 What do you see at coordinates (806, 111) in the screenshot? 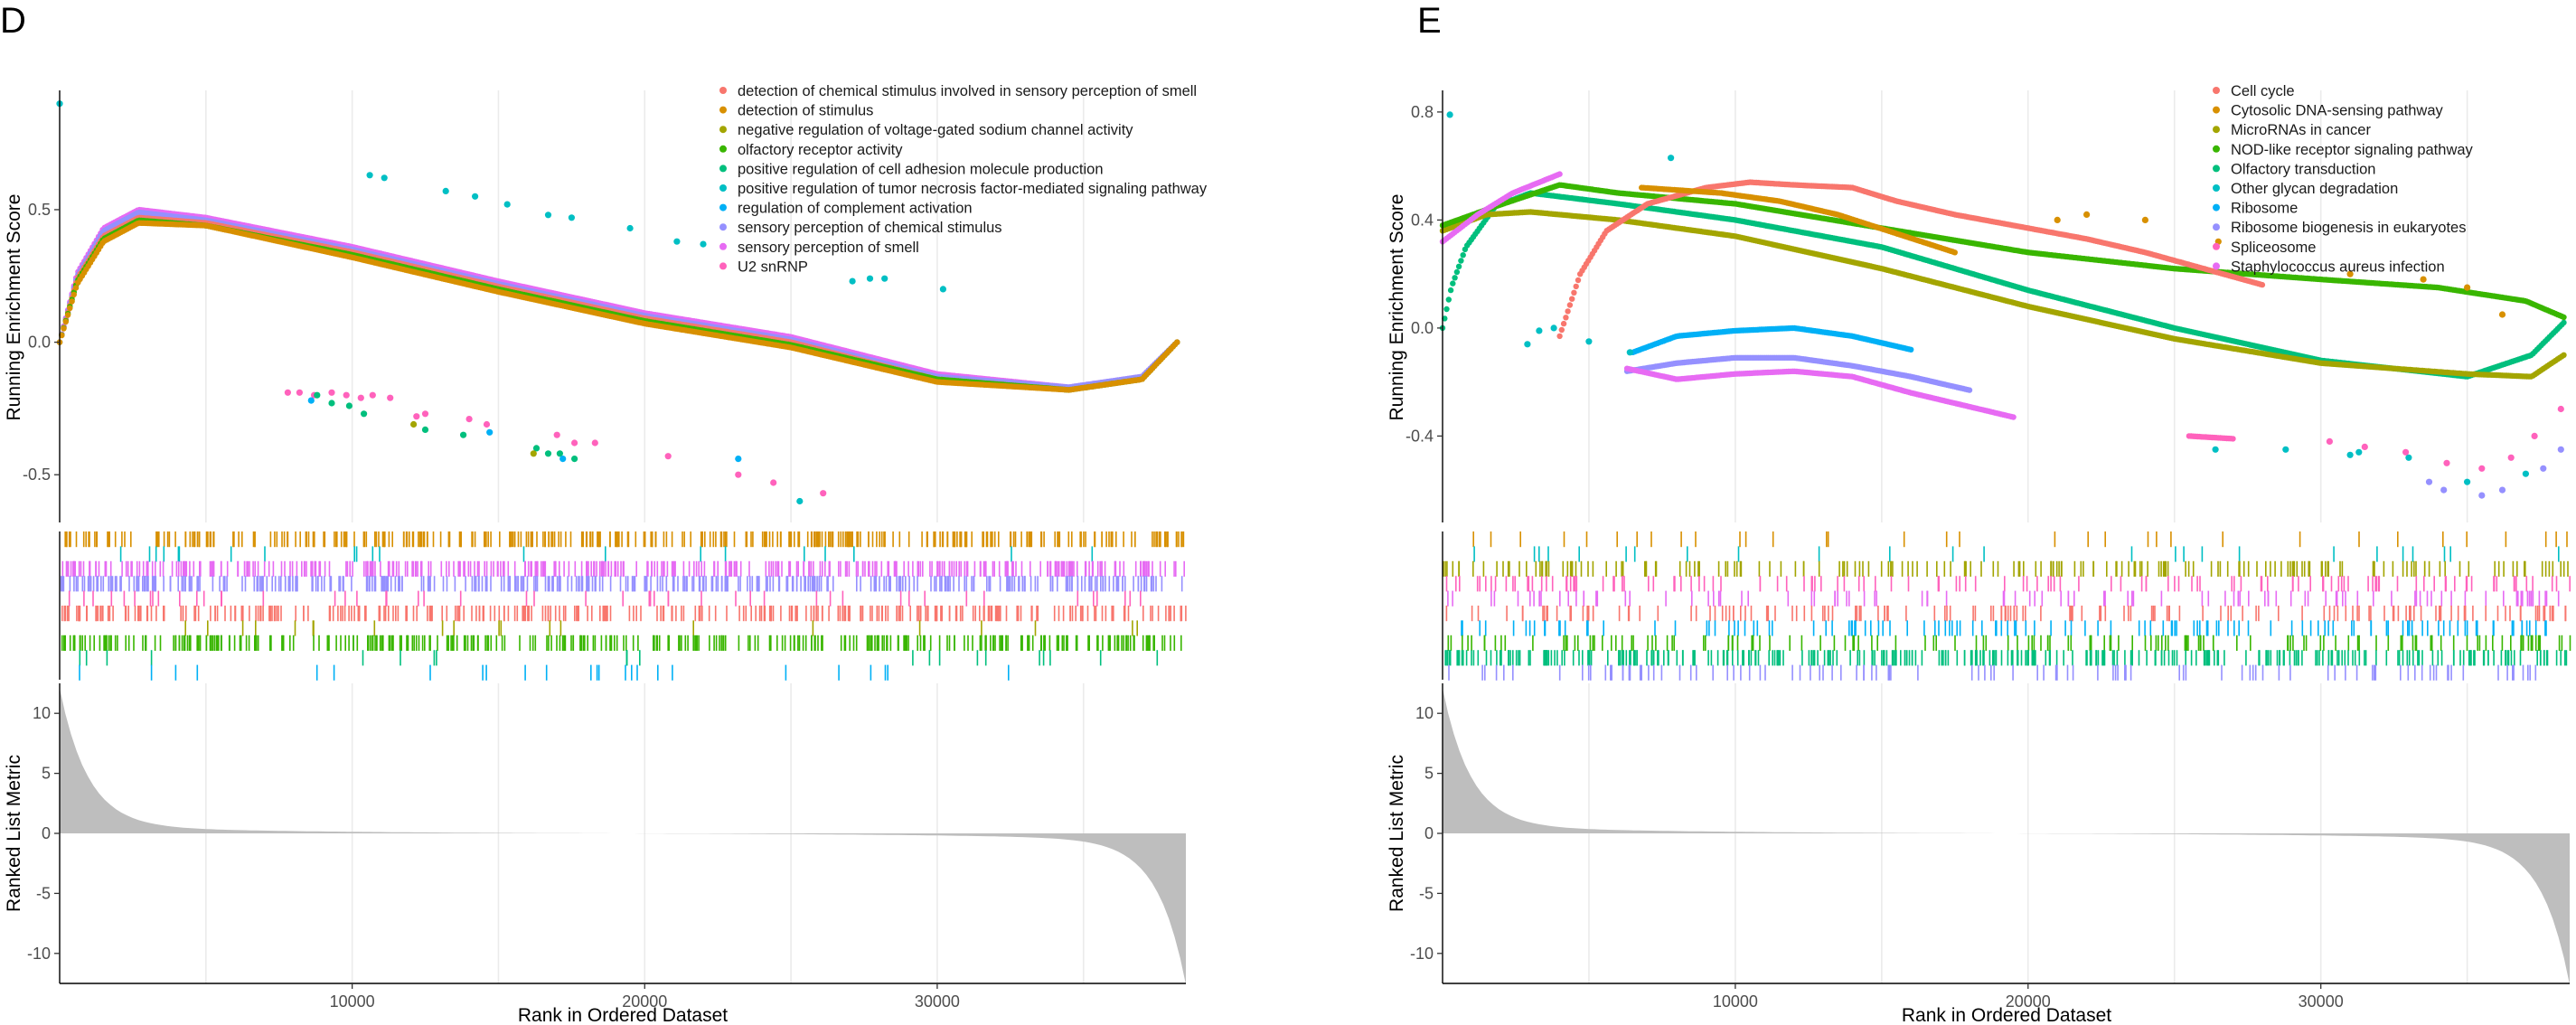
I see `legend-label: detection of stimulus` at bounding box center [806, 111].